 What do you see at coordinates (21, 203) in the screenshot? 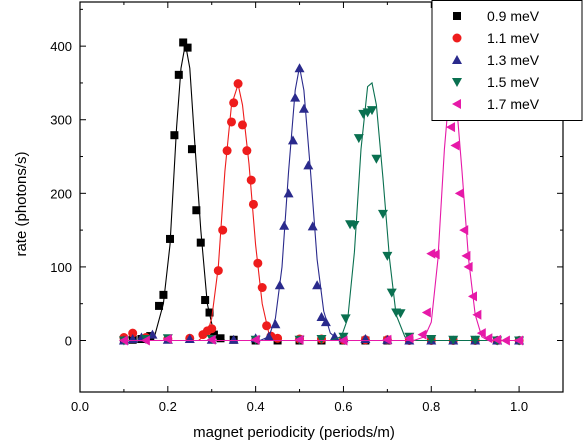
I see `y-axis-title: rate (photons/s)` at bounding box center [21, 203].